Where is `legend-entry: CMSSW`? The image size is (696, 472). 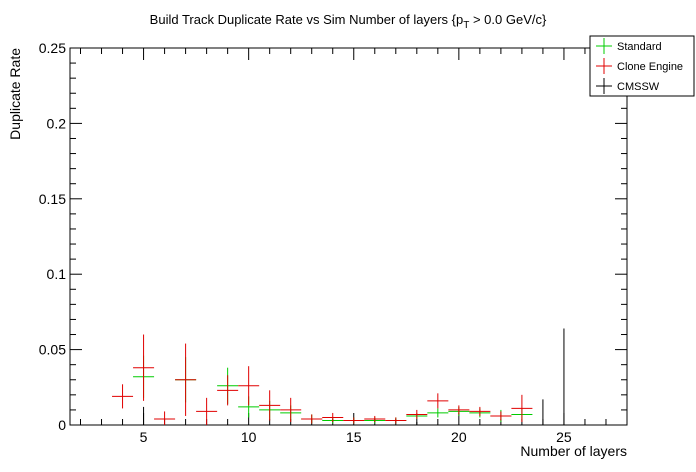 legend-entry: CMSSW is located at coordinates (628, 86).